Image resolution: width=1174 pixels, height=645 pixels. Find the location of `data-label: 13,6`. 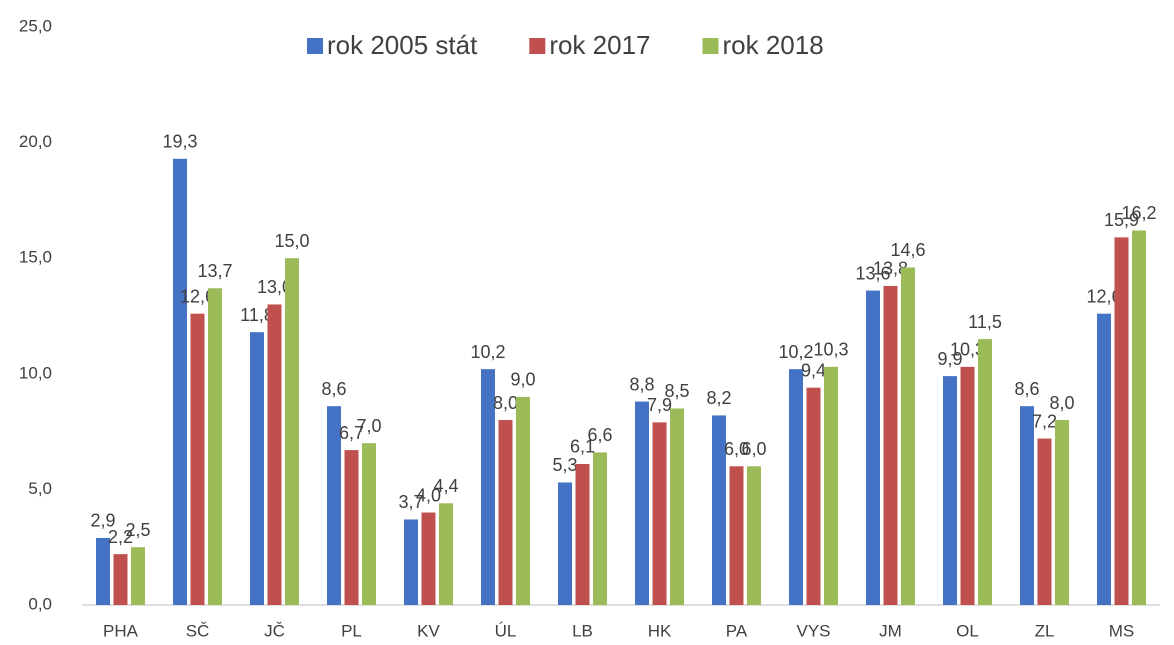

data-label: 13,6 is located at coordinates (872, 273).